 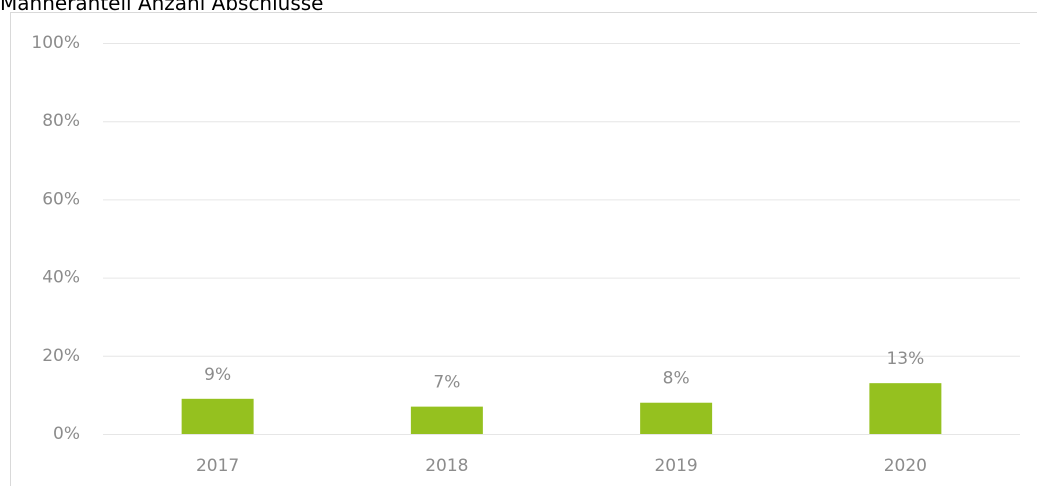 What do you see at coordinates (217, 466) in the screenshot?
I see `x-tick-label: 2017` at bounding box center [217, 466].